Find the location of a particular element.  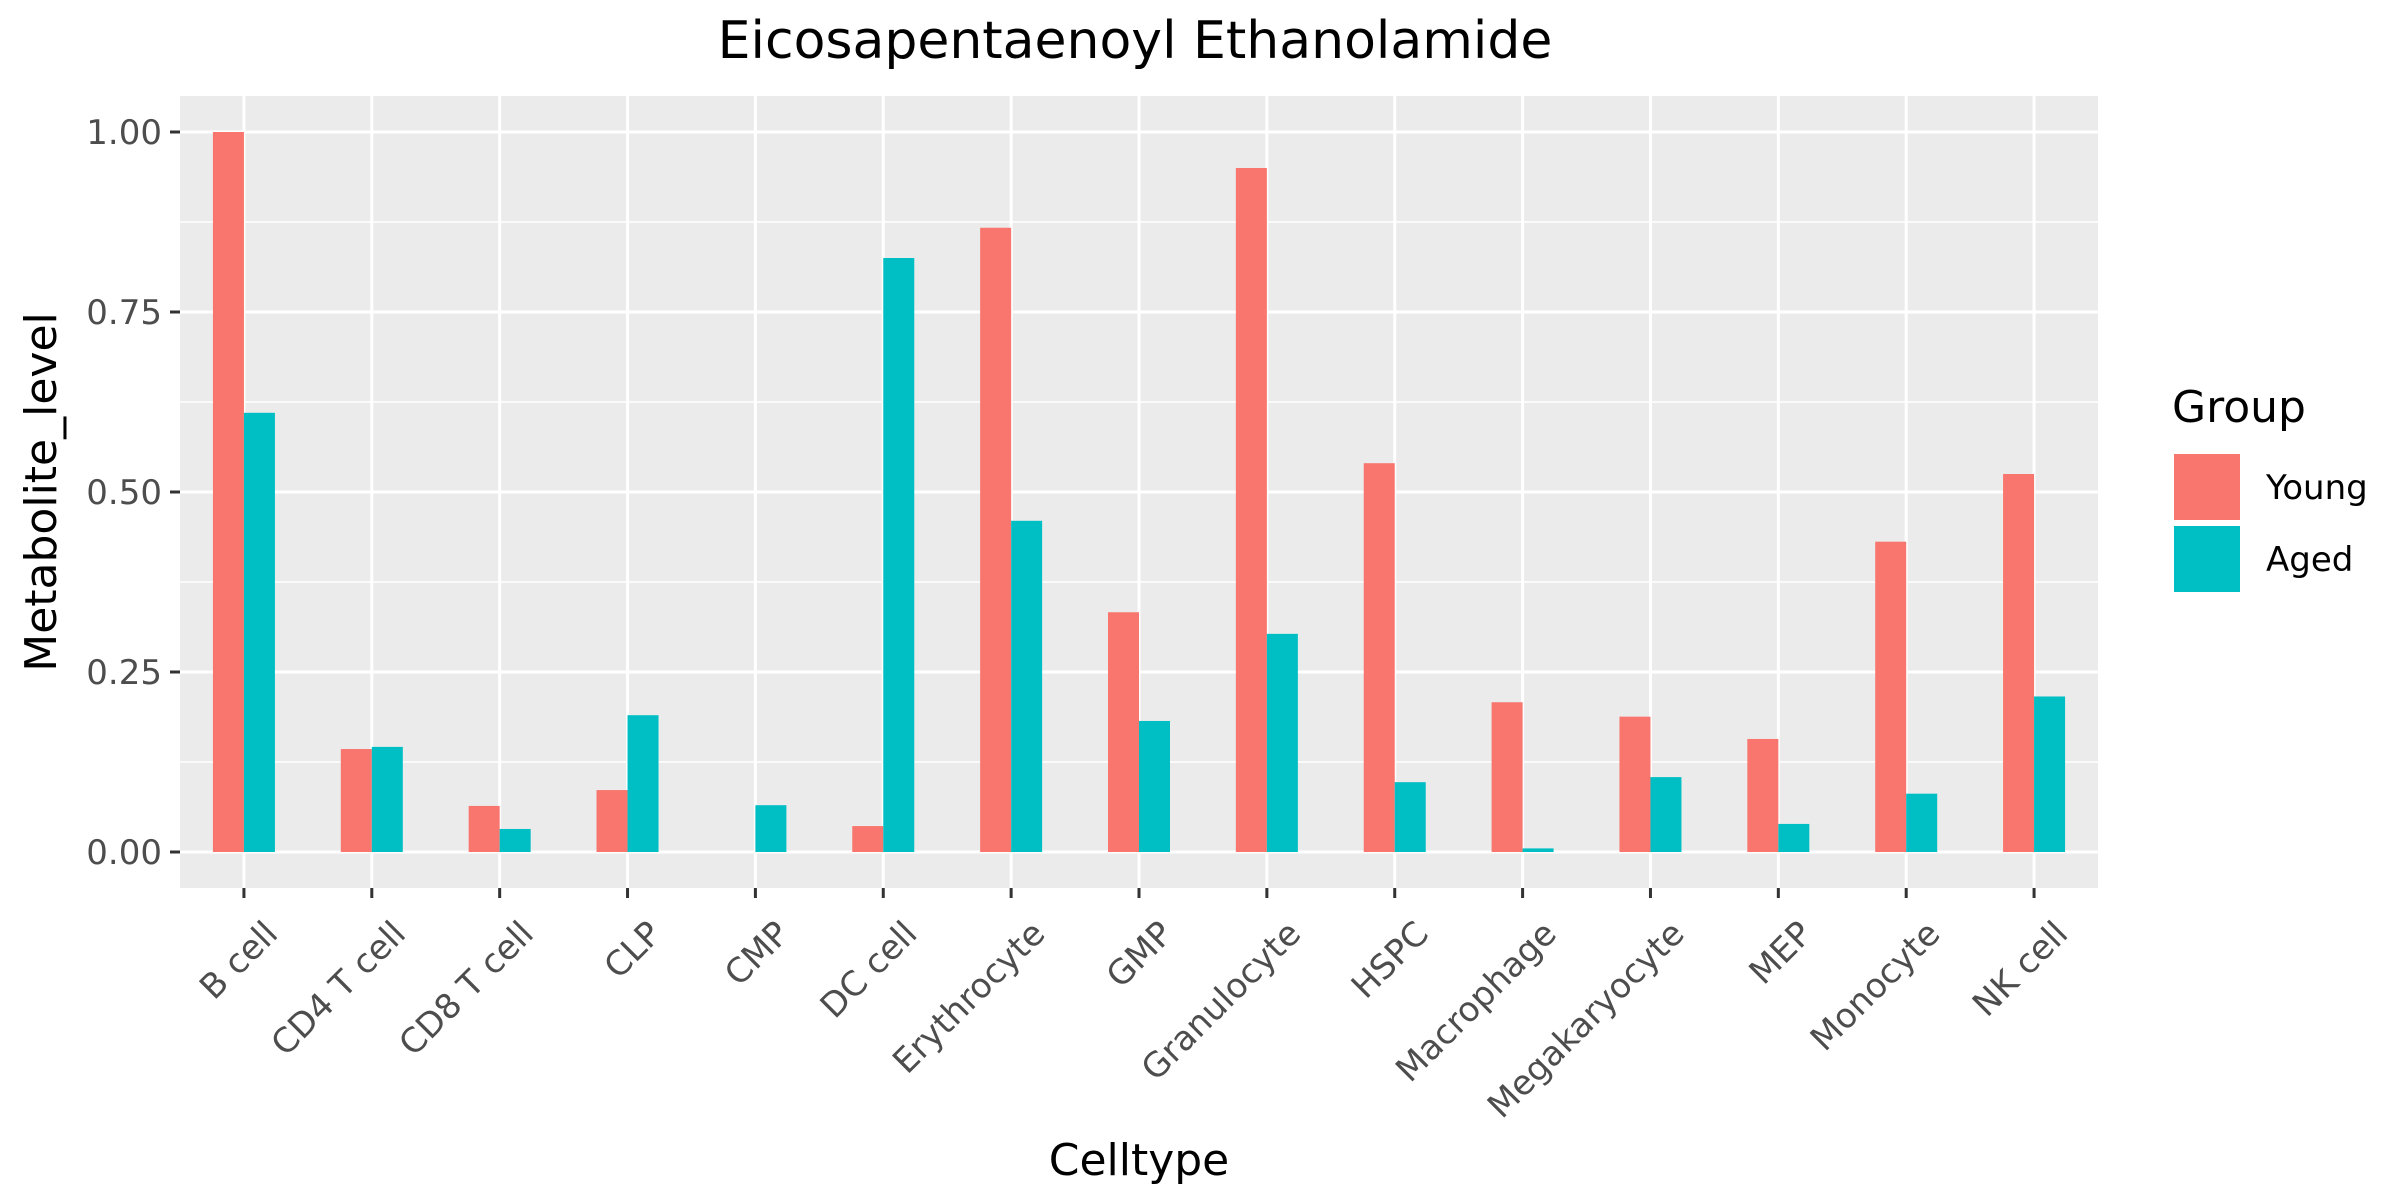

bar-young-gmp is located at coordinates (1123, 732).